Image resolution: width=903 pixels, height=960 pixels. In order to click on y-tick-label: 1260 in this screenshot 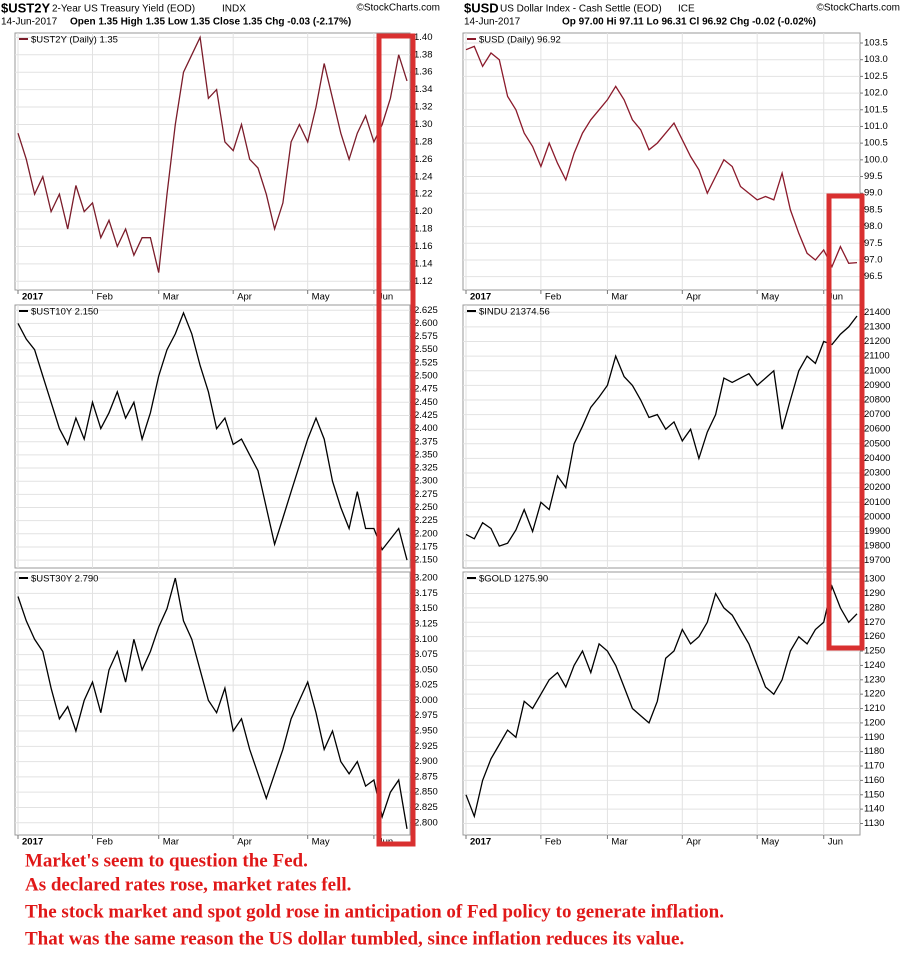, I will do `click(874, 636)`.